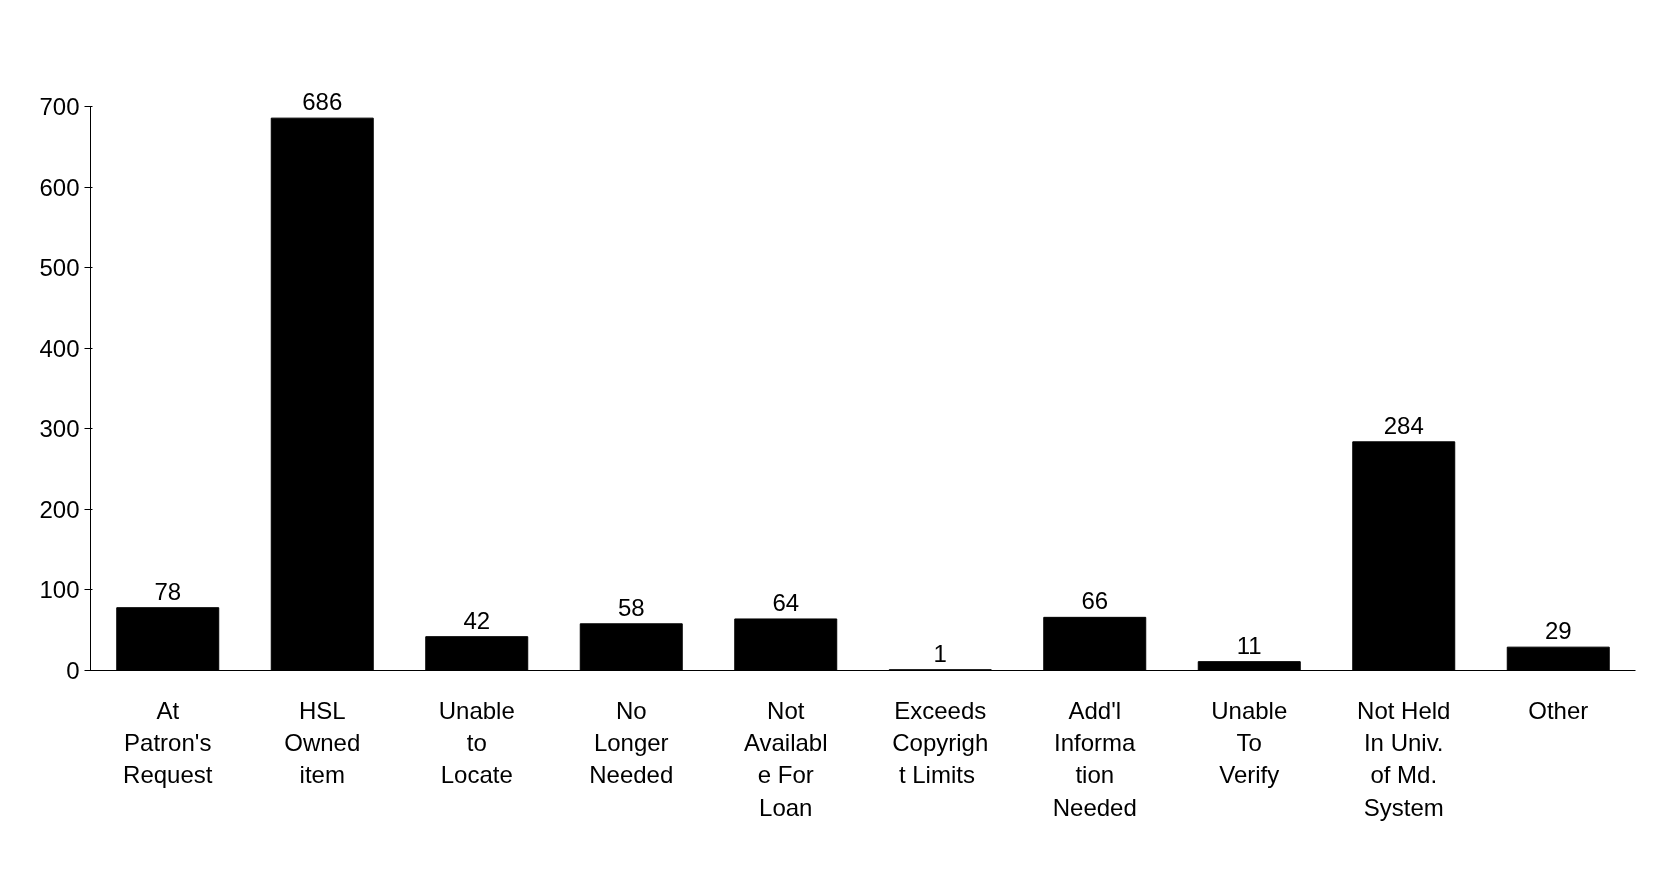  What do you see at coordinates (631, 607) in the screenshot?
I see `data-label: 58` at bounding box center [631, 607].